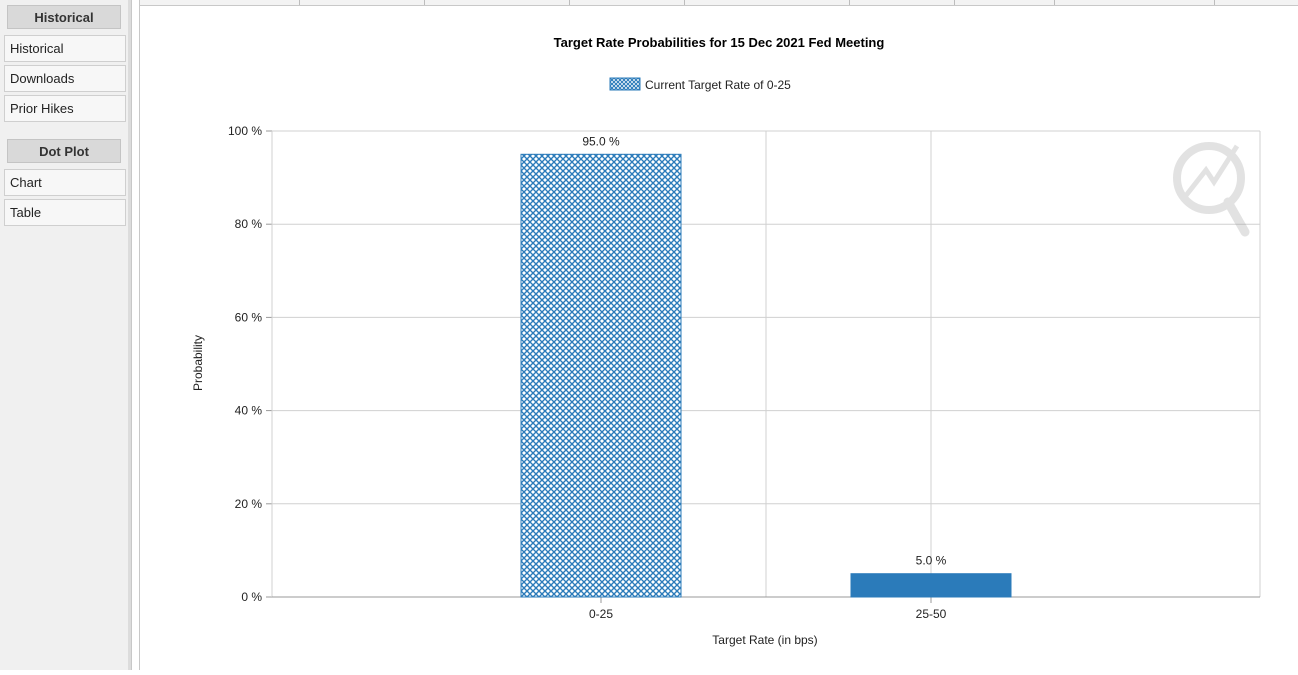 The height and width of the screenshot is (675, 1298). What do you see at coordinates (65, 78) in the screenshot?
I see `sidebar-item-downloads: Downloads` at bounding box center [65, 78].